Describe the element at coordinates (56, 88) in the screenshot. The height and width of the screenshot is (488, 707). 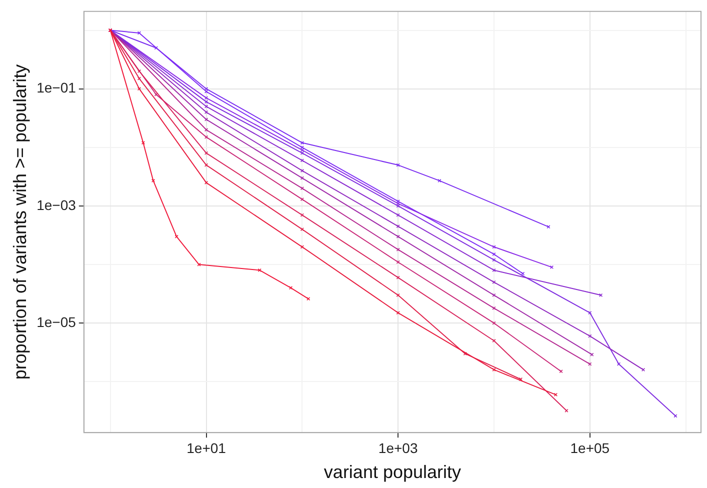
I see `y-tick-label: 1e−01` at that location.